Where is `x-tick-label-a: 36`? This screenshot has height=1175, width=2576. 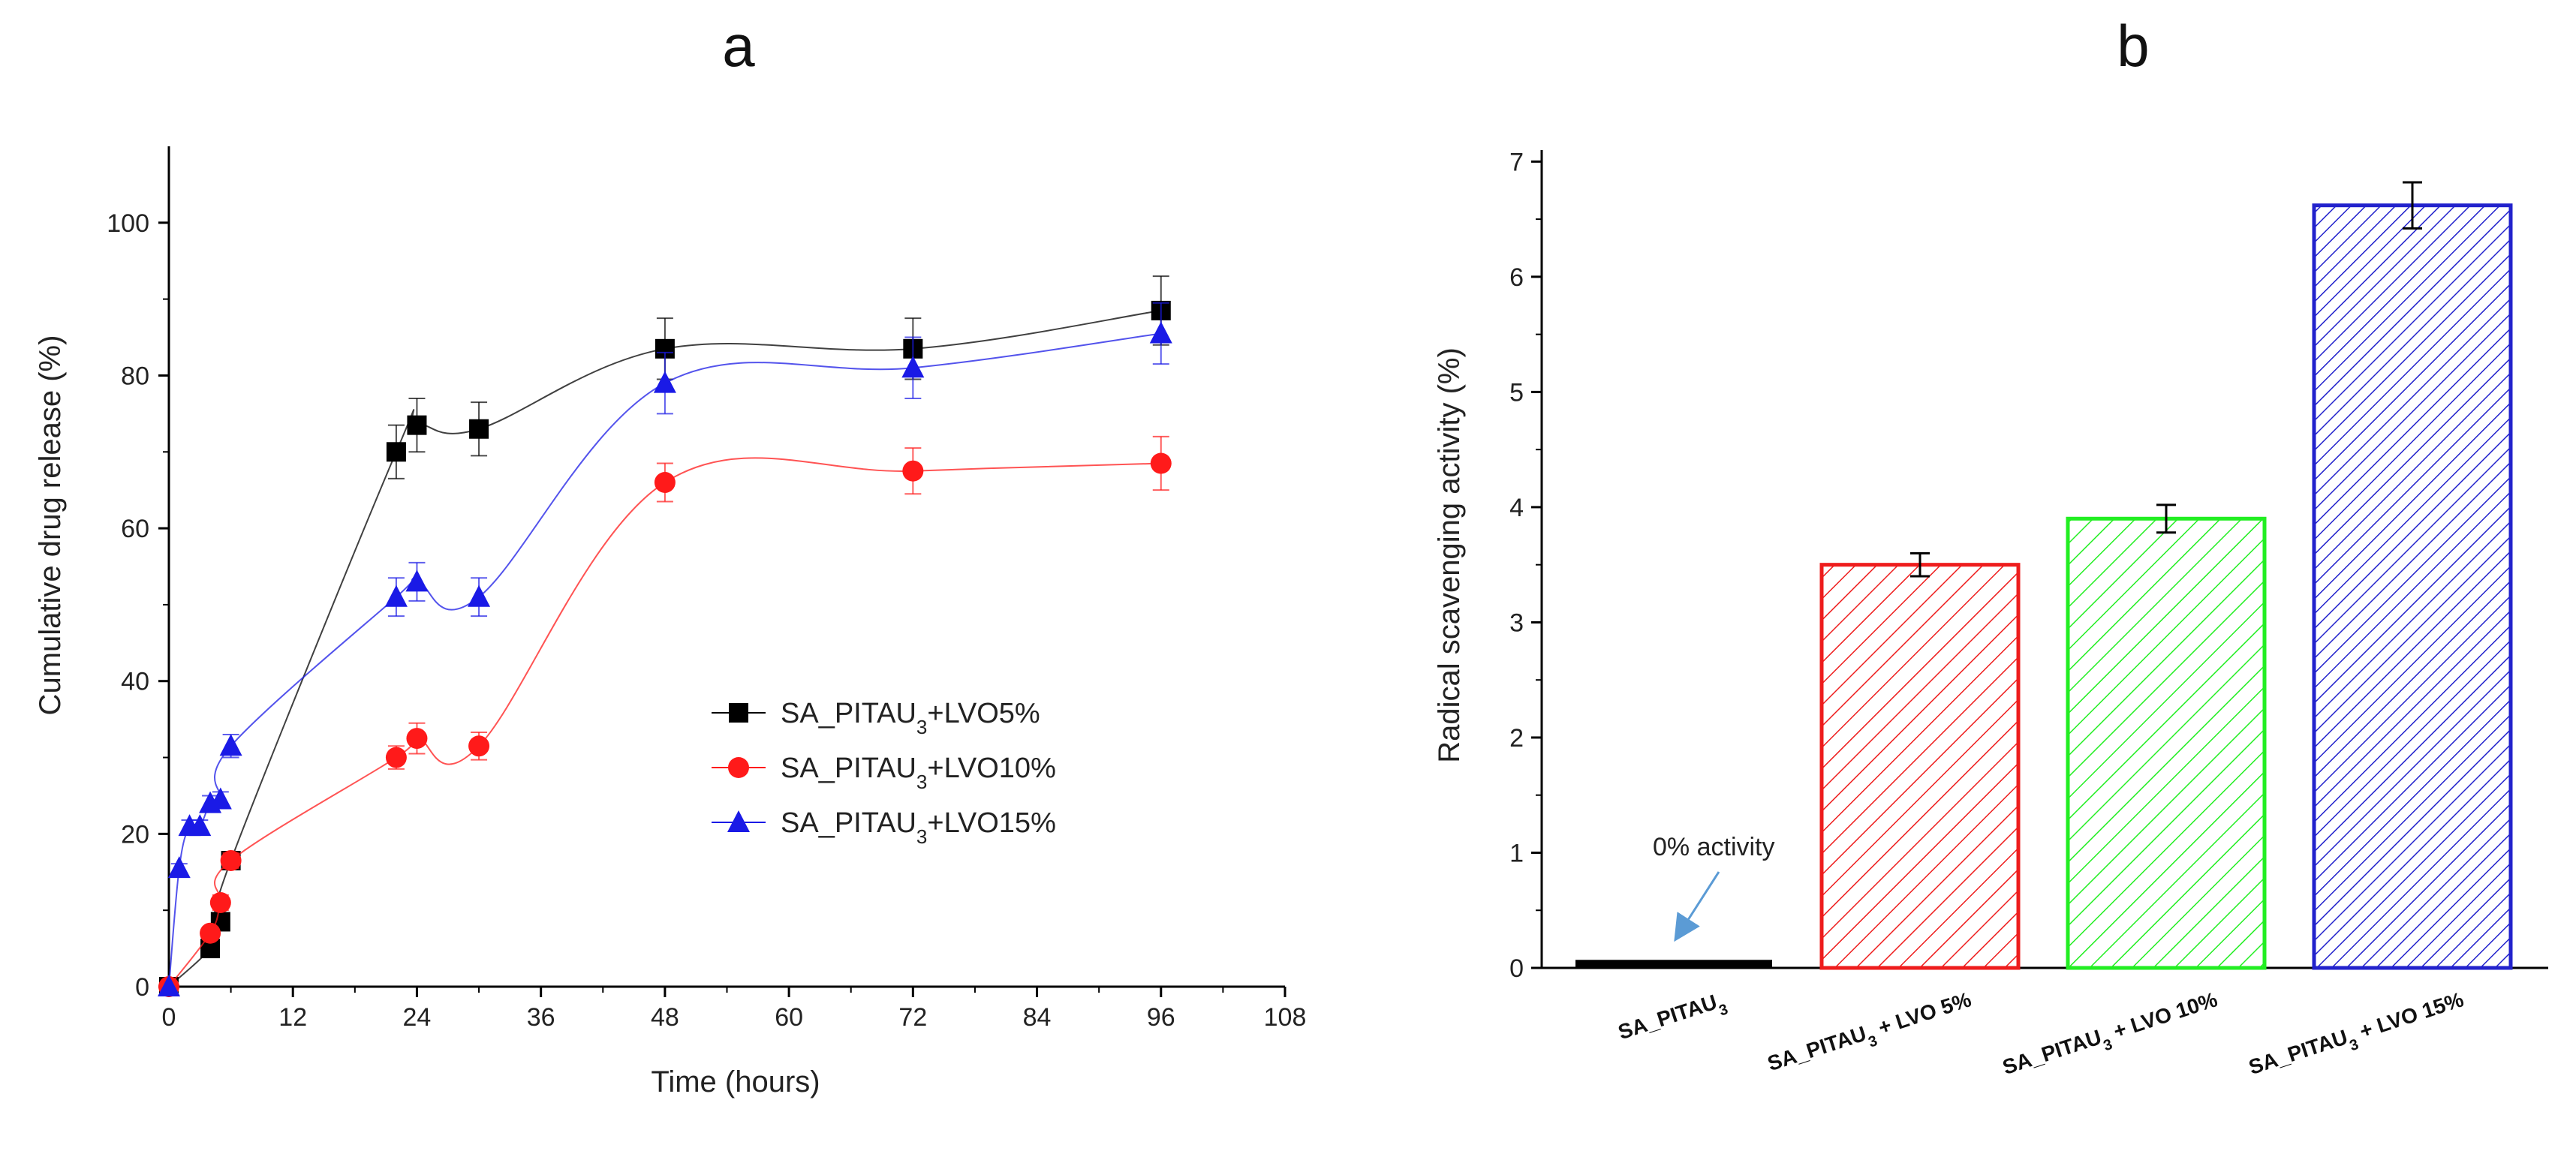 x-tick-label-a: 36 is located at coordinates (541, 1018).